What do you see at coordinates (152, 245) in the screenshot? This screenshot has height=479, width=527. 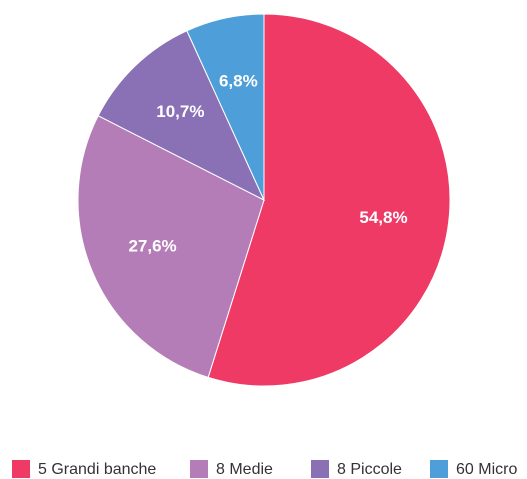 I see `slice-label: 27,6%` at bounding box center [152, 245].